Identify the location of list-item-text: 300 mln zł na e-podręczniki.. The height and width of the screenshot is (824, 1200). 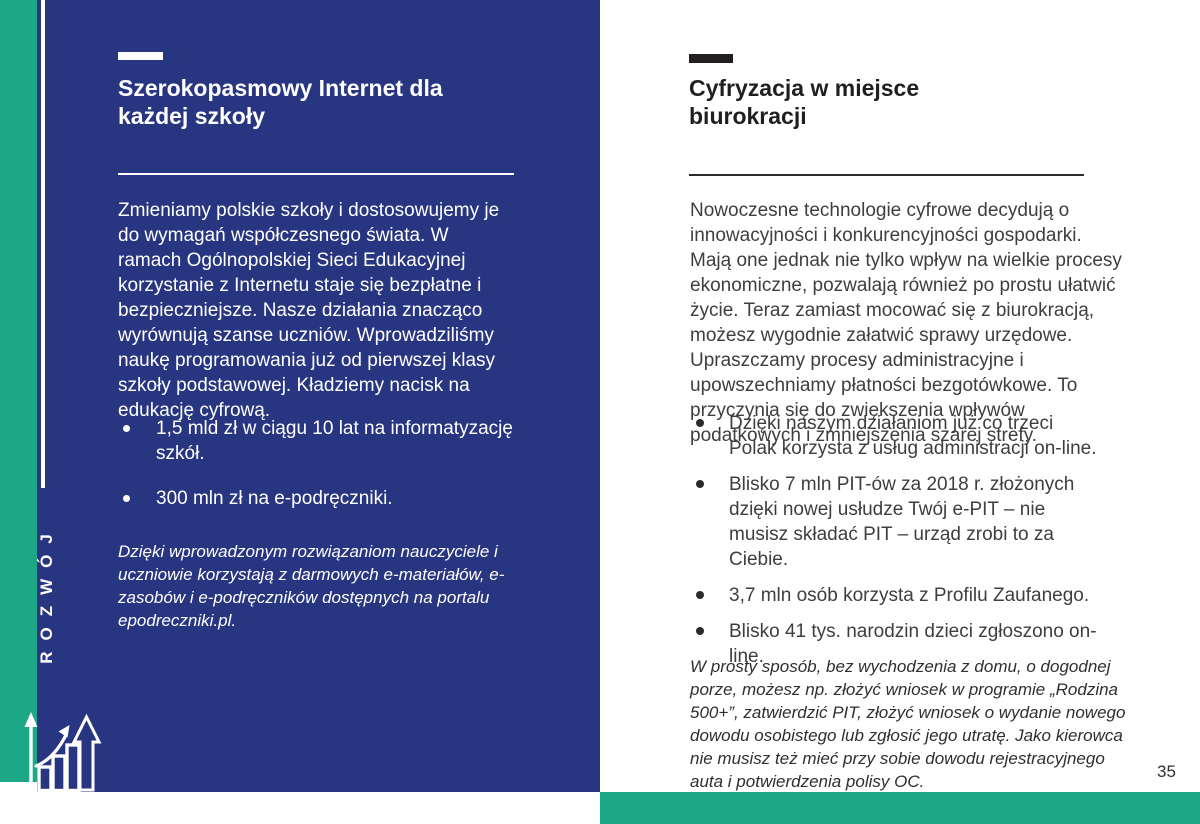
(274, 498).